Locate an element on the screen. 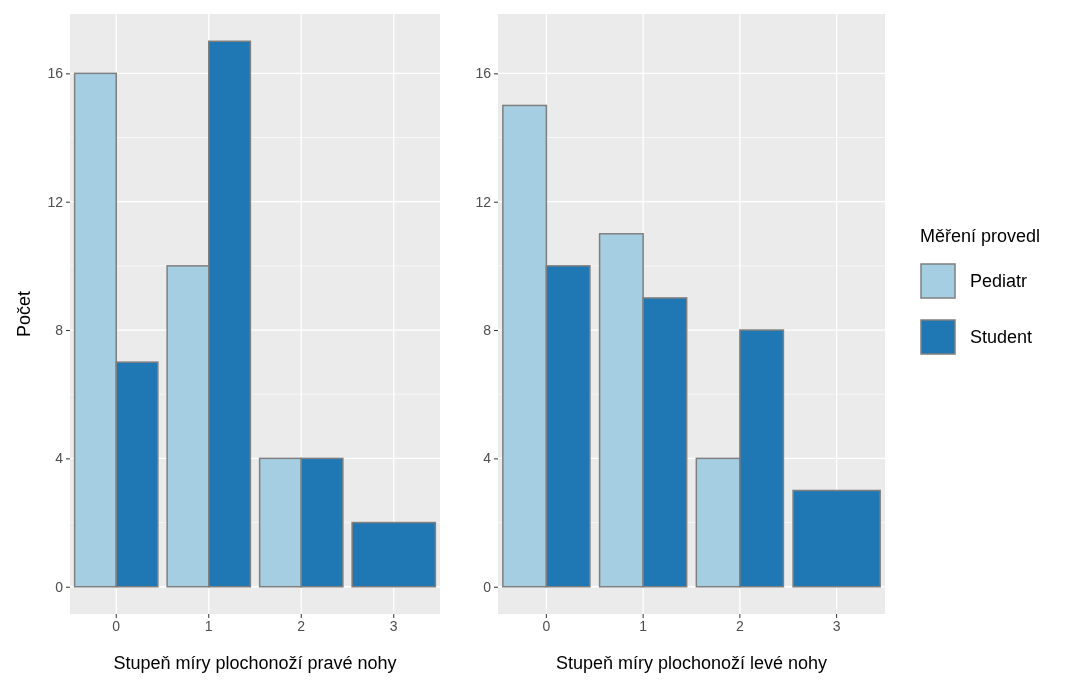  legend-title: Měření provedl is located at coordinates (980, 236).